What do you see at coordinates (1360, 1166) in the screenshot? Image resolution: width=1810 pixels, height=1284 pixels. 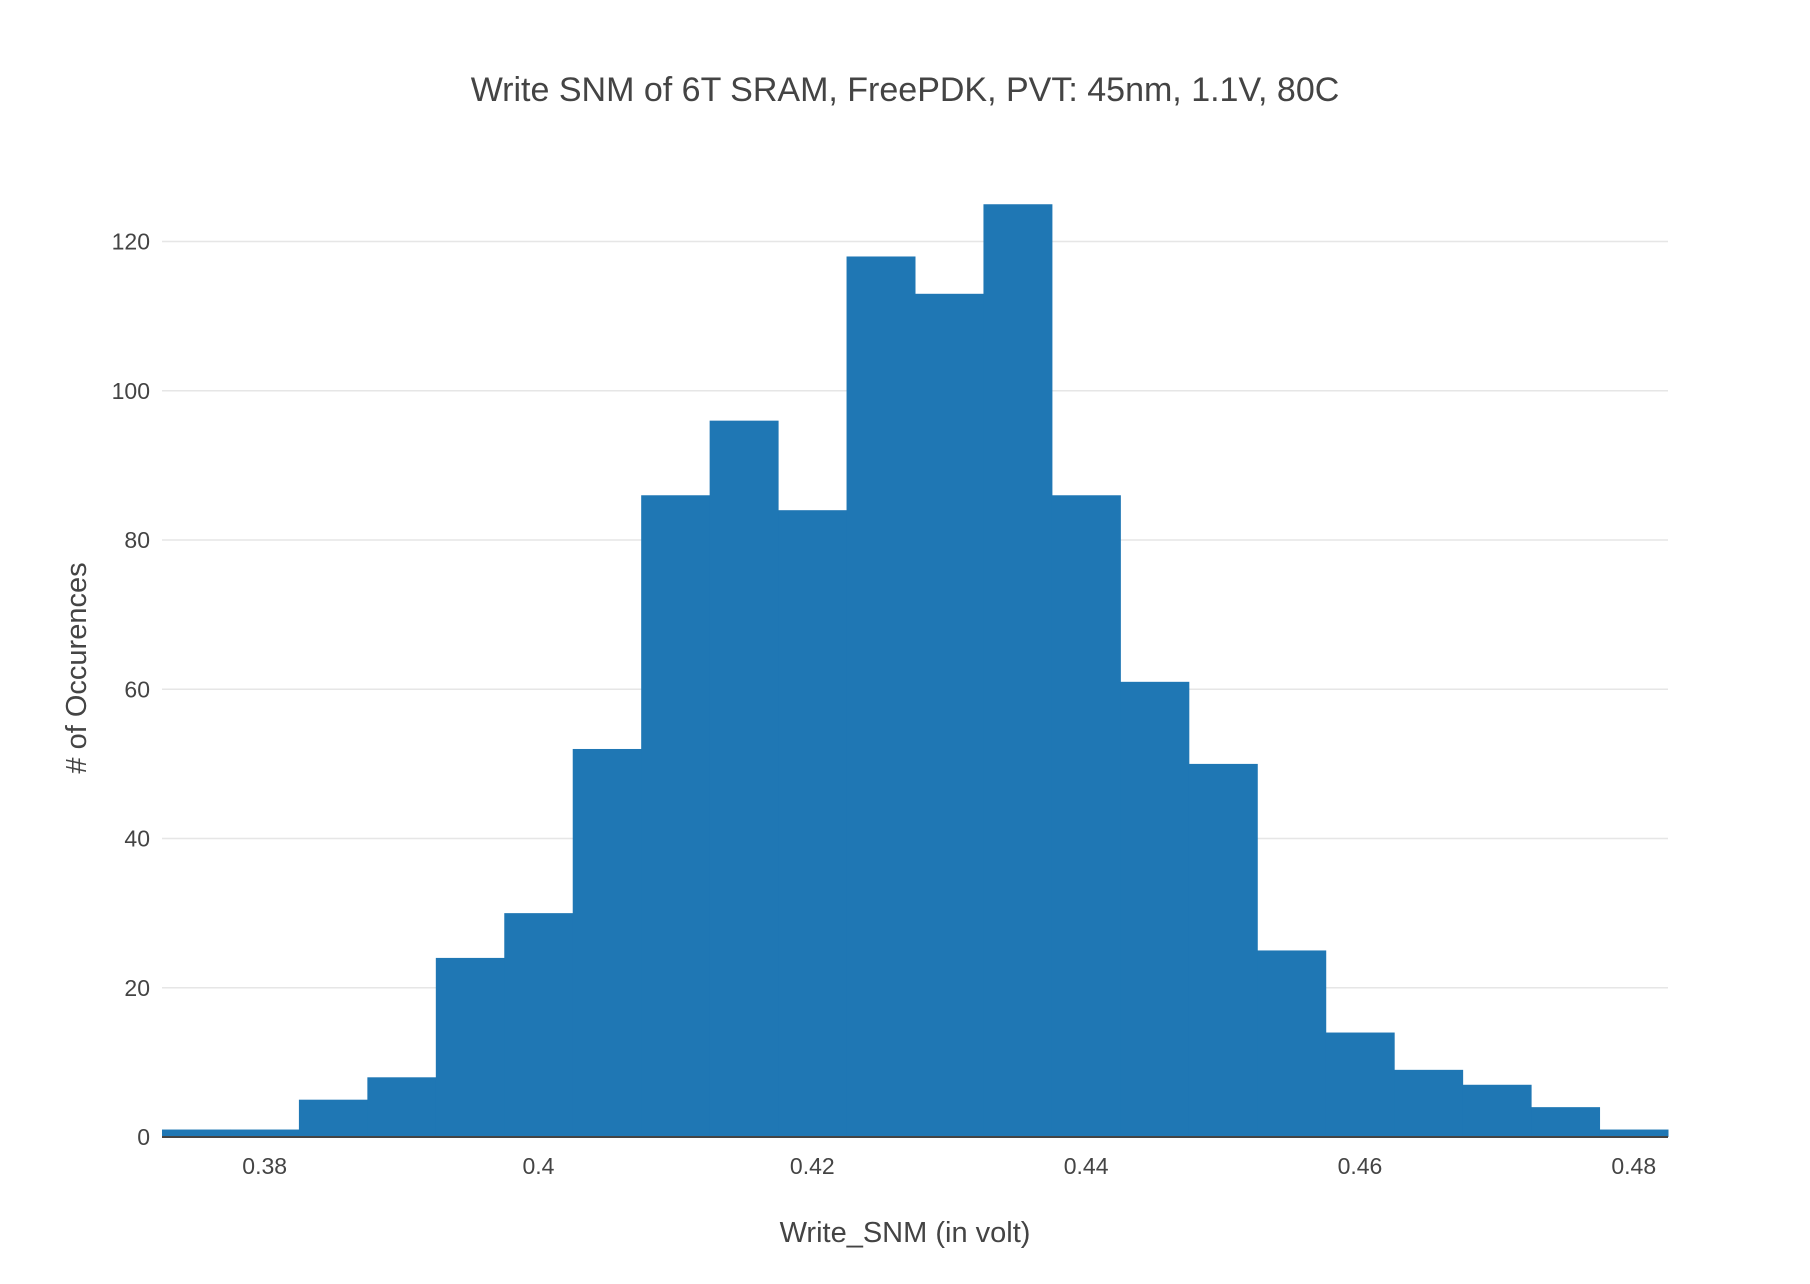 I see `x-tick-label: 0.46` at bounding box center [1360, 1166].